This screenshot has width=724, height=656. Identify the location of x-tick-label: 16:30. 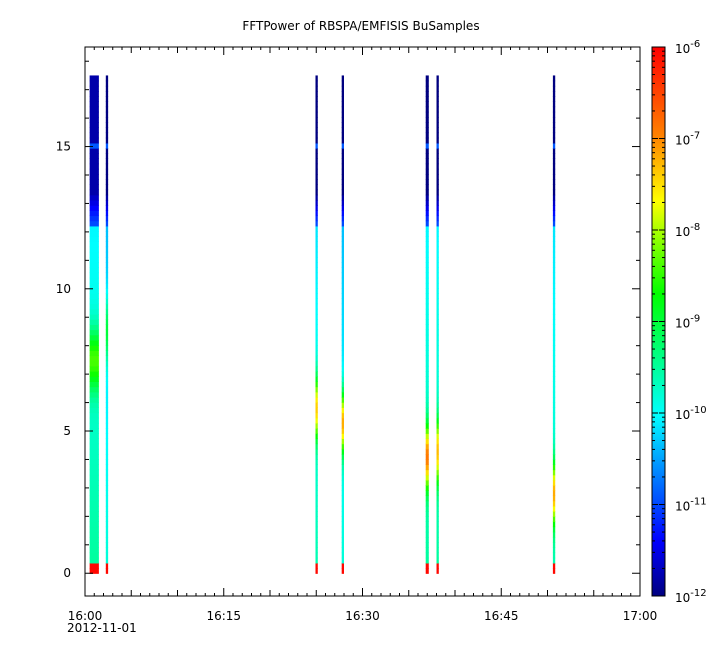
(362, 616).